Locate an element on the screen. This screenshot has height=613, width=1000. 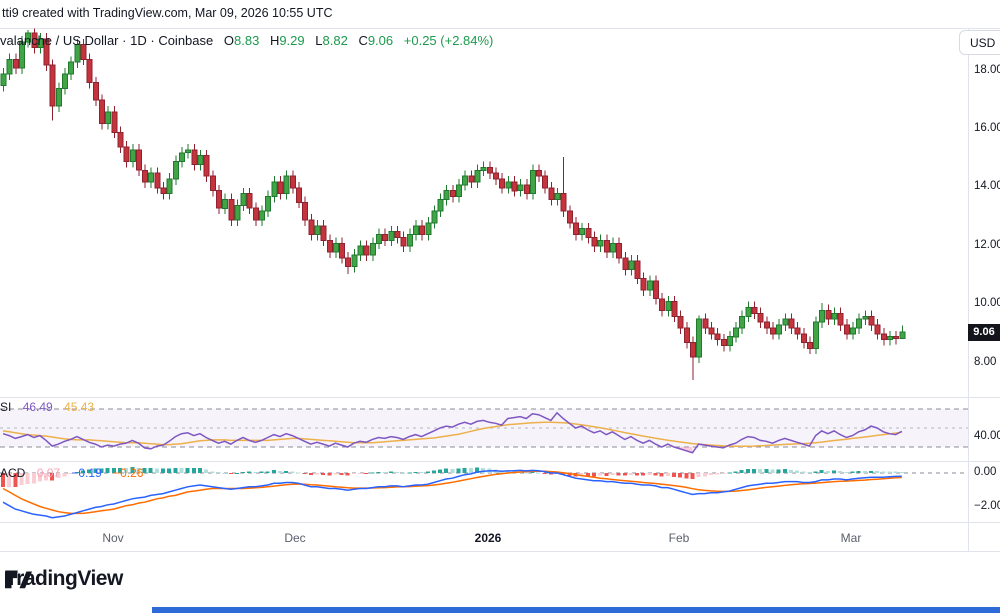
time-axis-label-feb: Feb is located at coordinates (679, 538).